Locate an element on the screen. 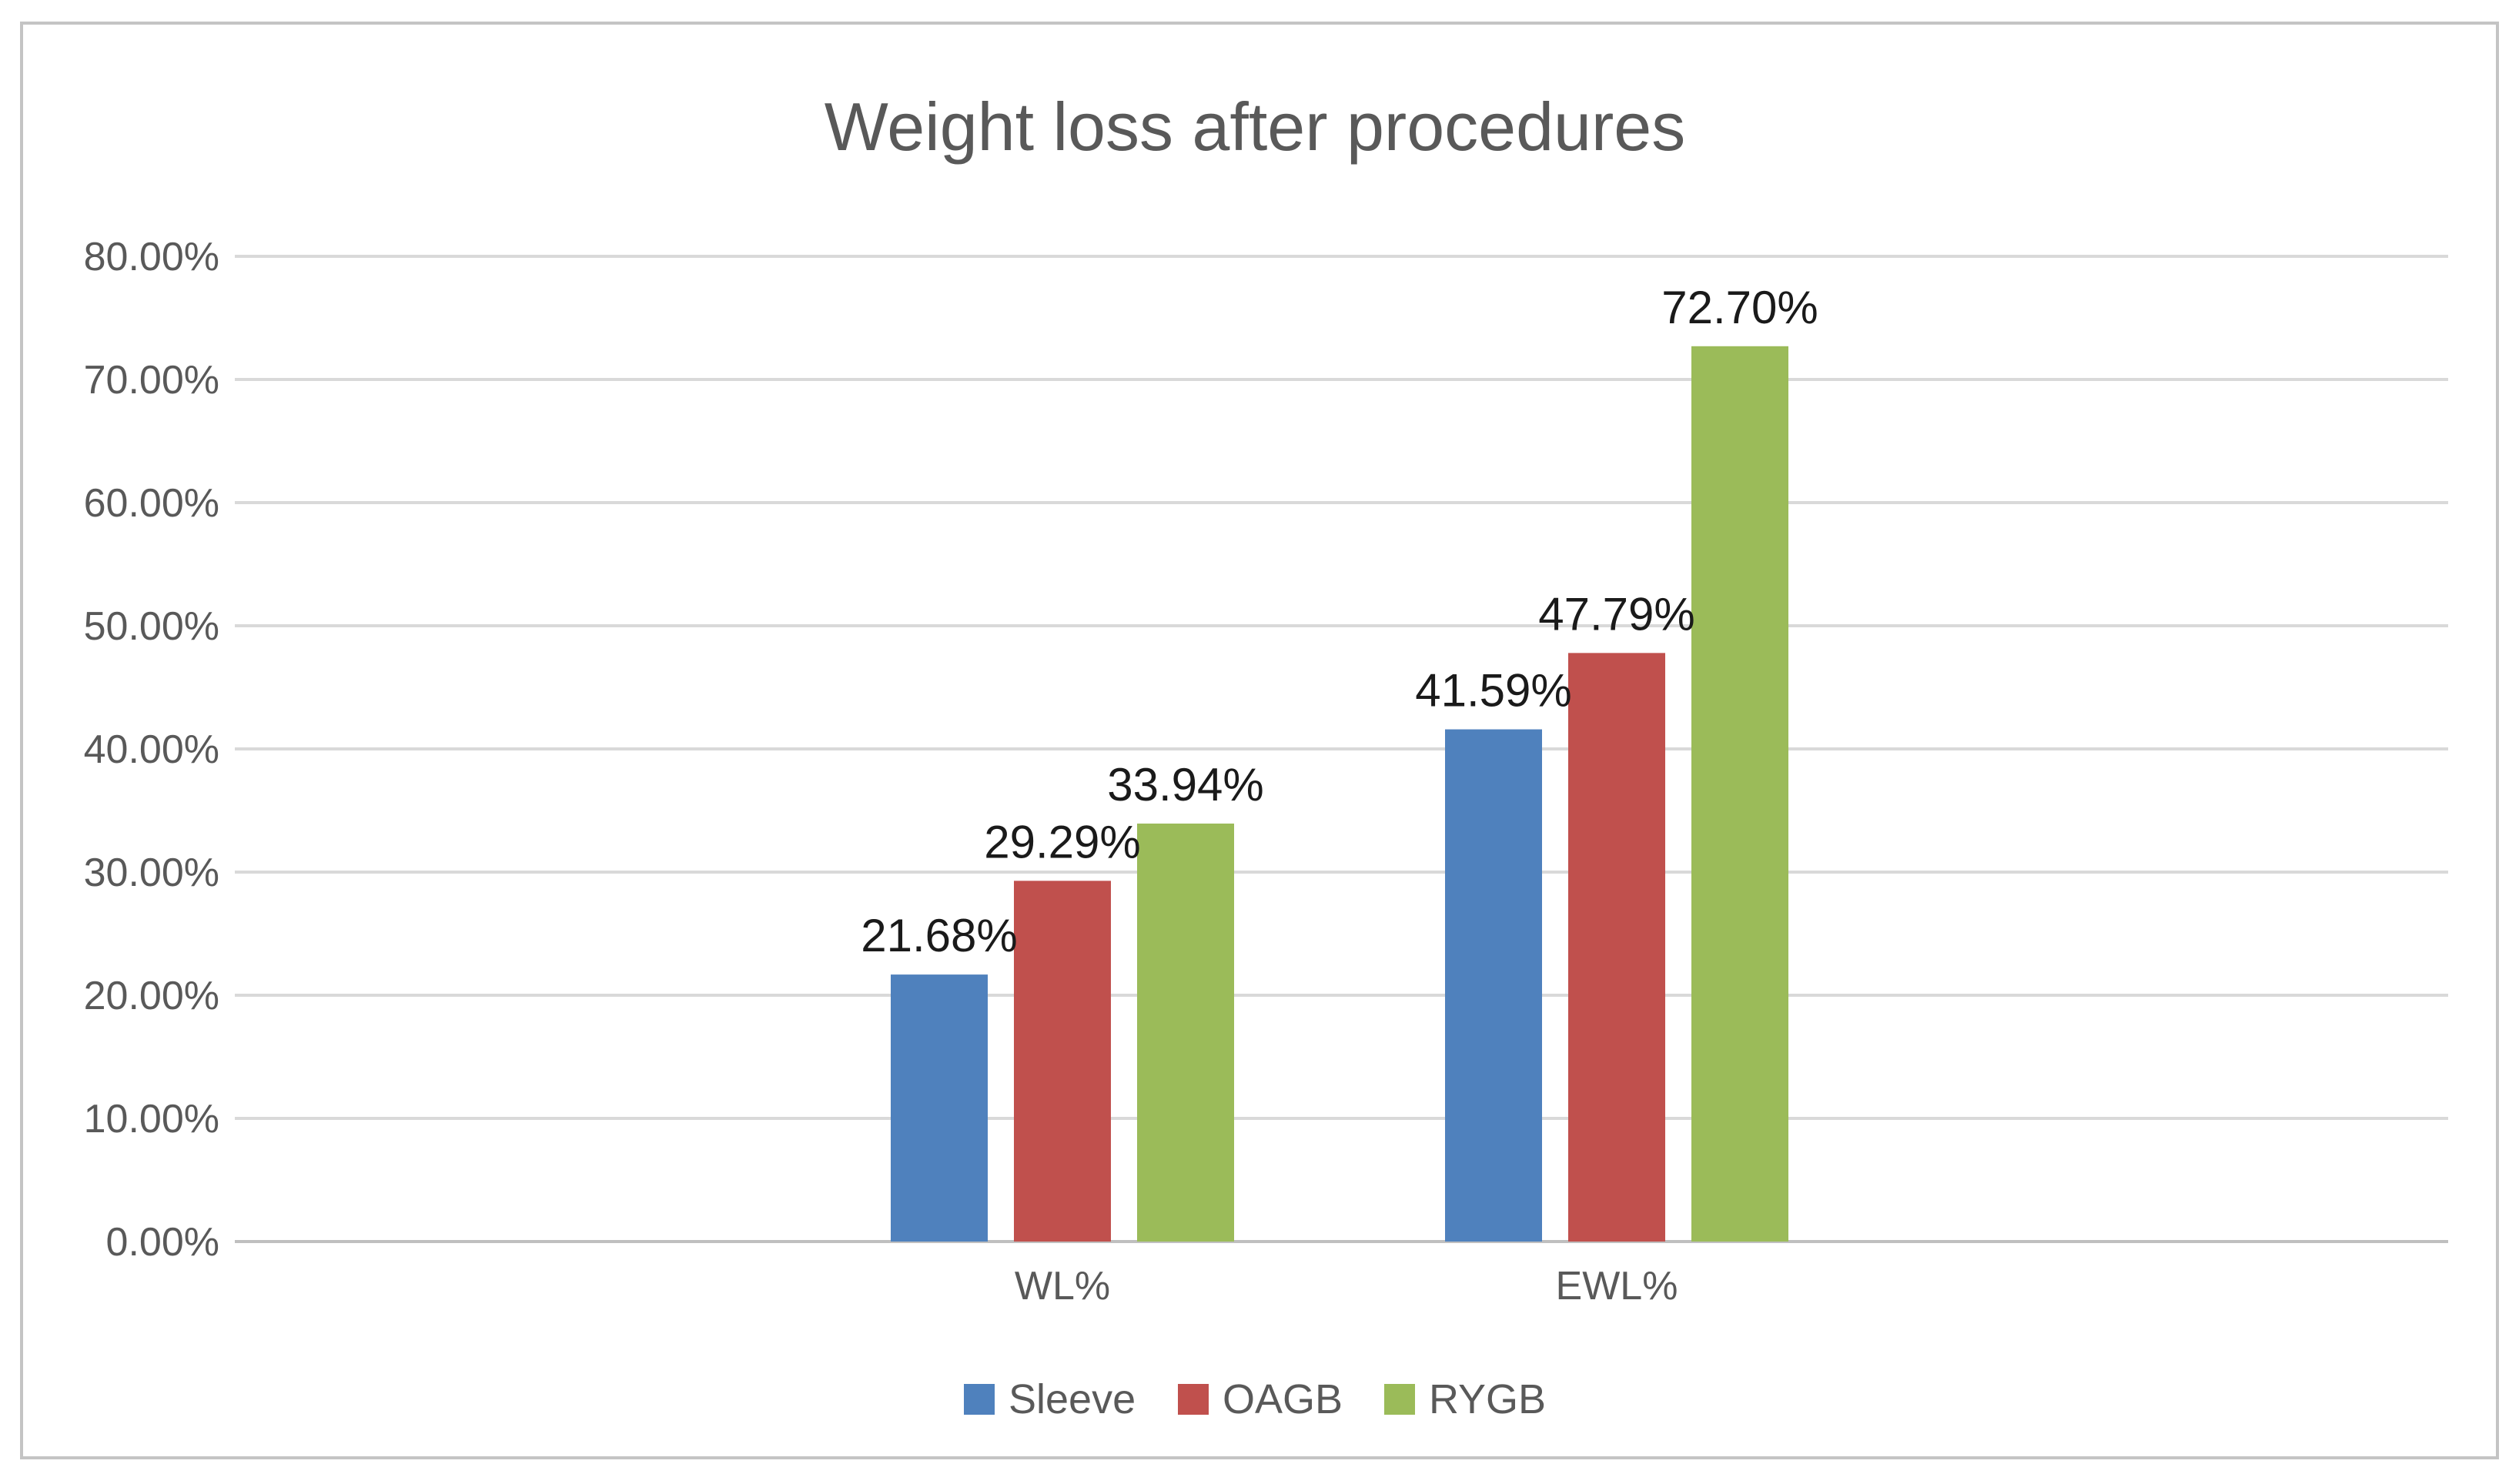 The width and height of the screenshot is (2519, 1484). bar-rygb-wl-pct is located at coordinates (1186, 1032).